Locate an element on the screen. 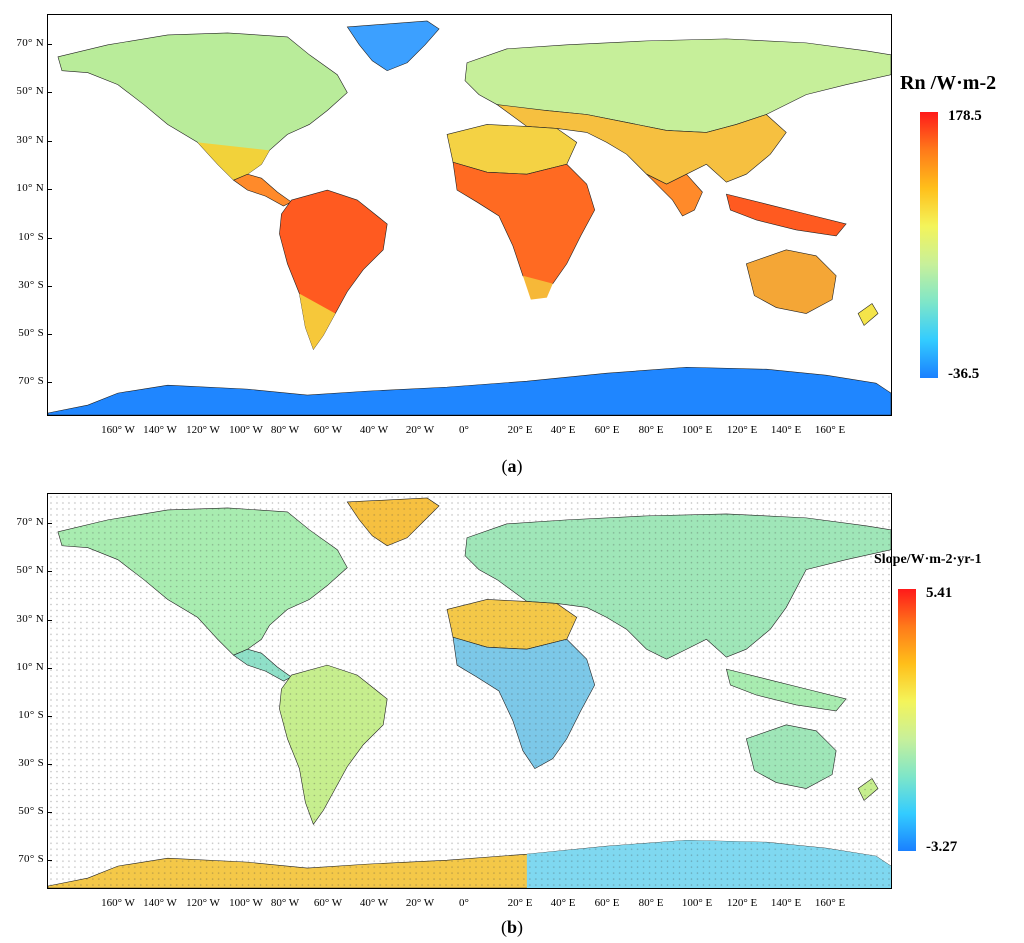 The height and width of the screenshot is (943, 1024). panel-label-b: (b) is located at coordinates (511, 927).